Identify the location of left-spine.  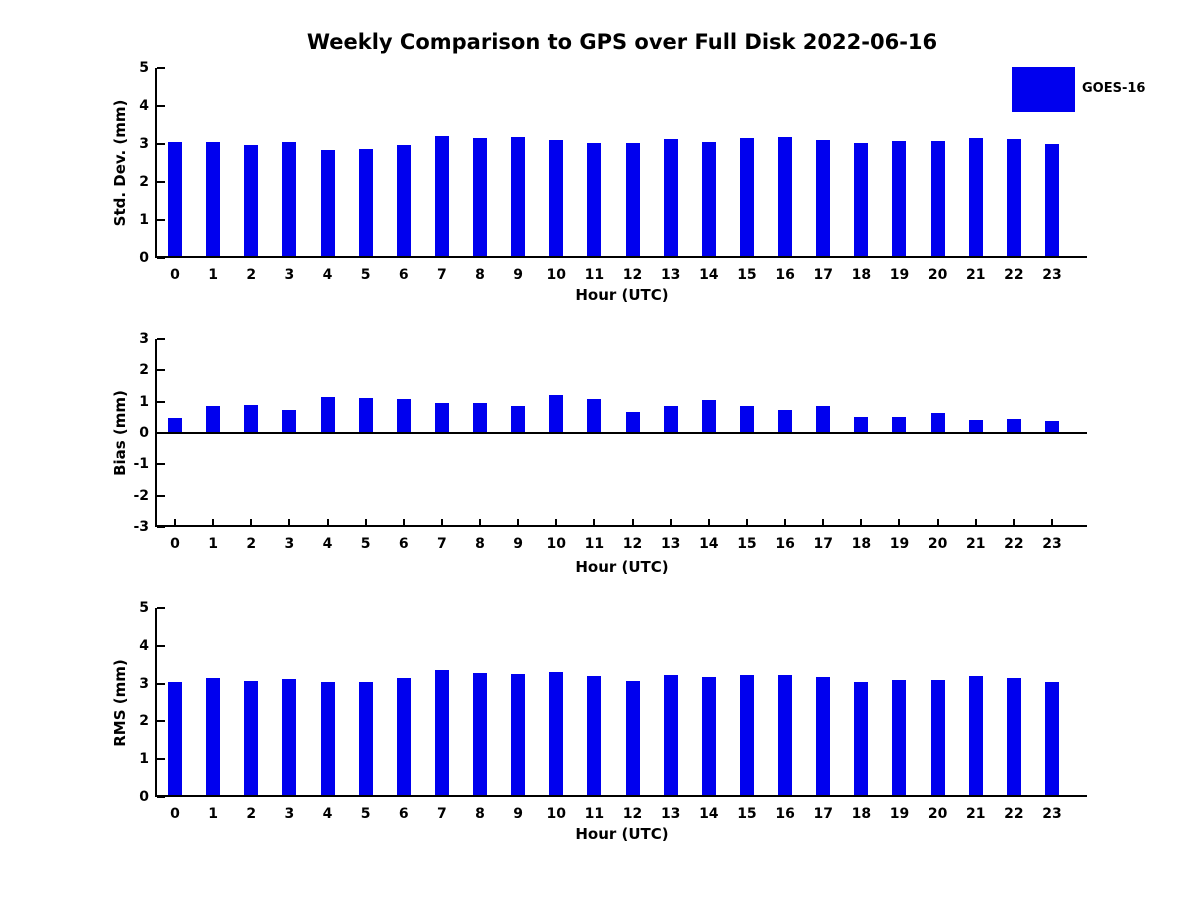
(156, 163).